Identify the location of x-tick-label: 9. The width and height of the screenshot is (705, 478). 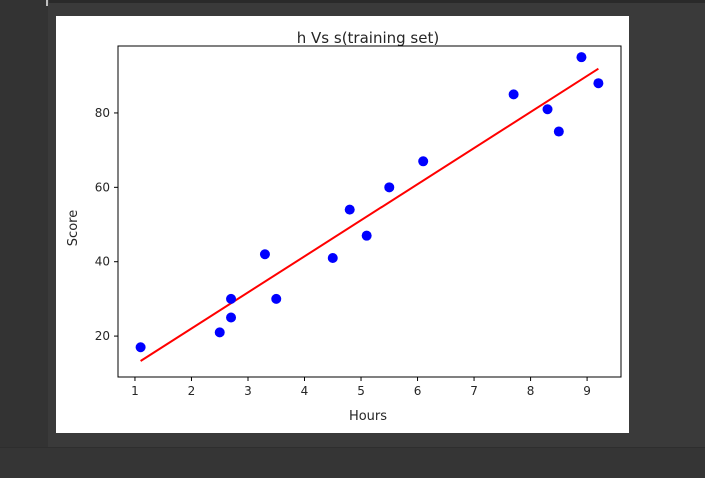
(587, 391).